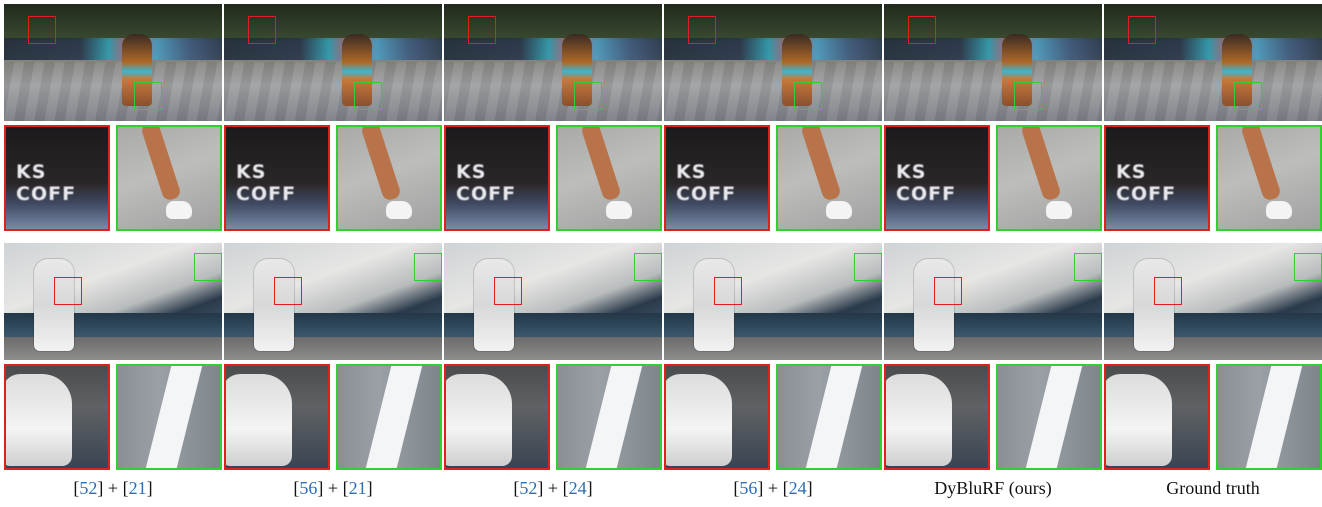  I want to click on tiled-ground, so click(113, 91).